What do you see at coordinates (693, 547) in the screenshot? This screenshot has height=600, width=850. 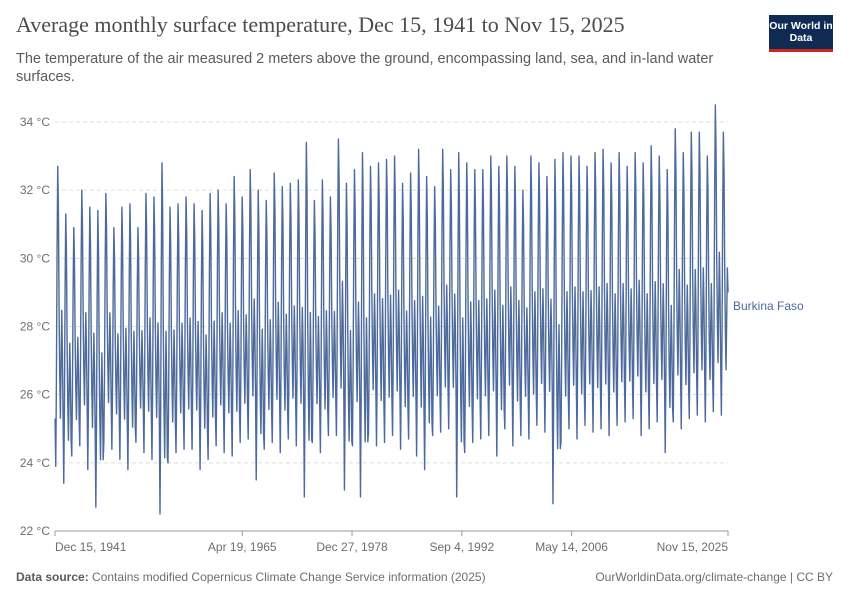 I see `x-tick-label: Nov 15, 2025` at bounding box center [693, 547].